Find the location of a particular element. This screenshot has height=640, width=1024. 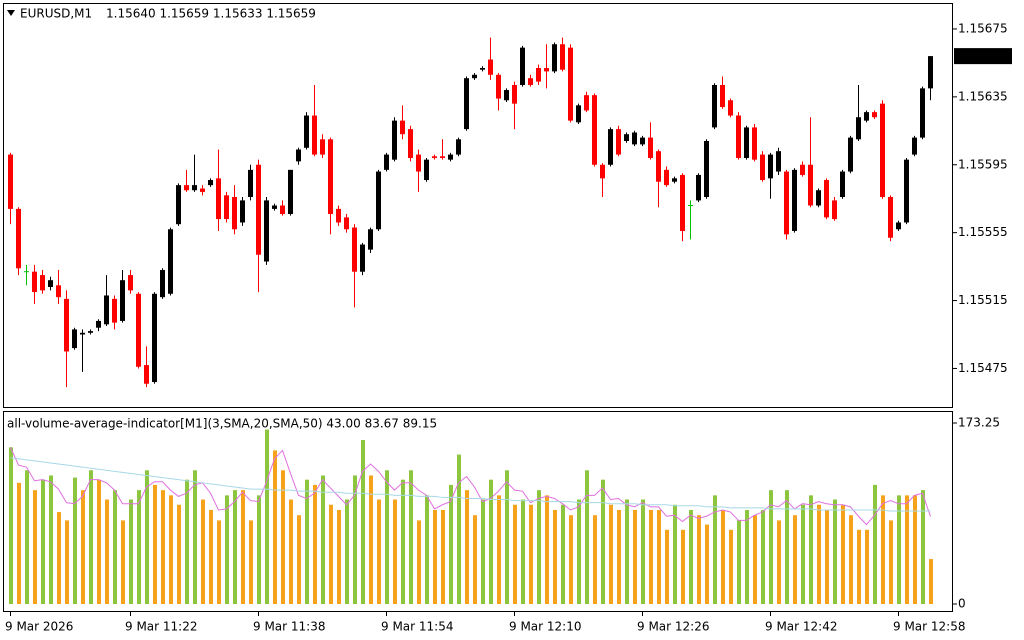

y-tick-label: 1.15475 is located at coordinates (983, 368).